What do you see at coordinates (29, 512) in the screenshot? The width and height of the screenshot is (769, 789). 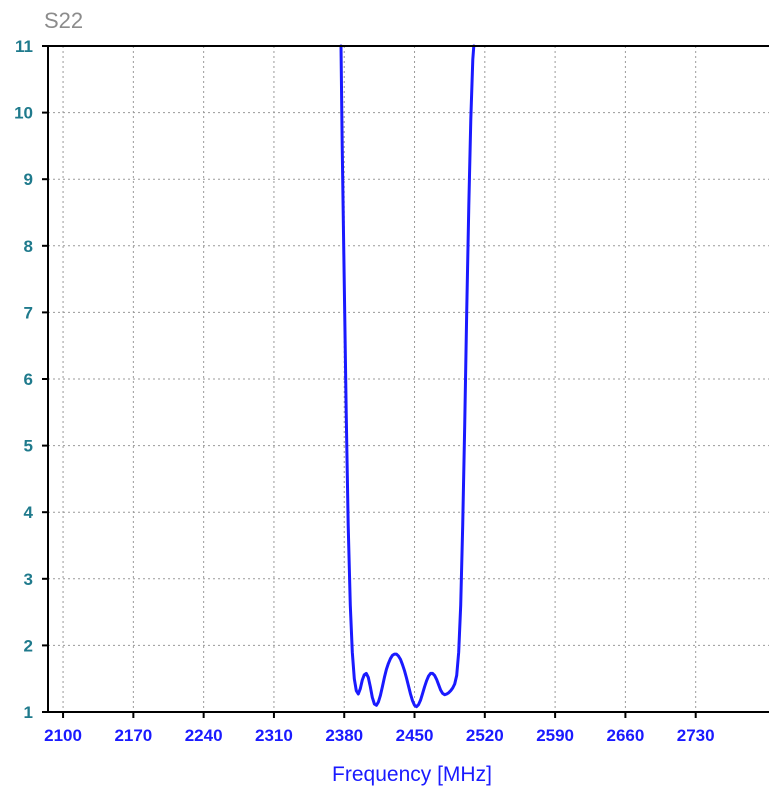 I see `y-tick-label: 4` at bounding box center [29, 512].